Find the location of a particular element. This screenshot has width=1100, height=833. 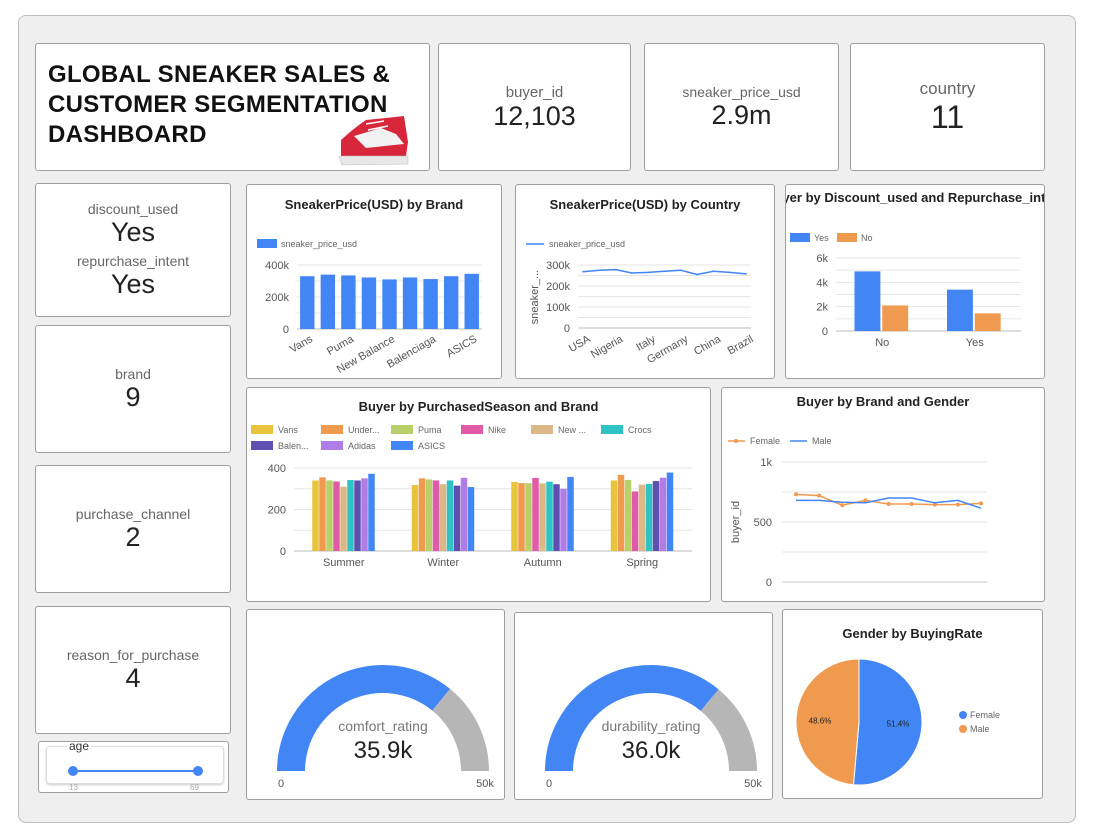

kpi-country: country 11 is located at coordinates (947, 107).